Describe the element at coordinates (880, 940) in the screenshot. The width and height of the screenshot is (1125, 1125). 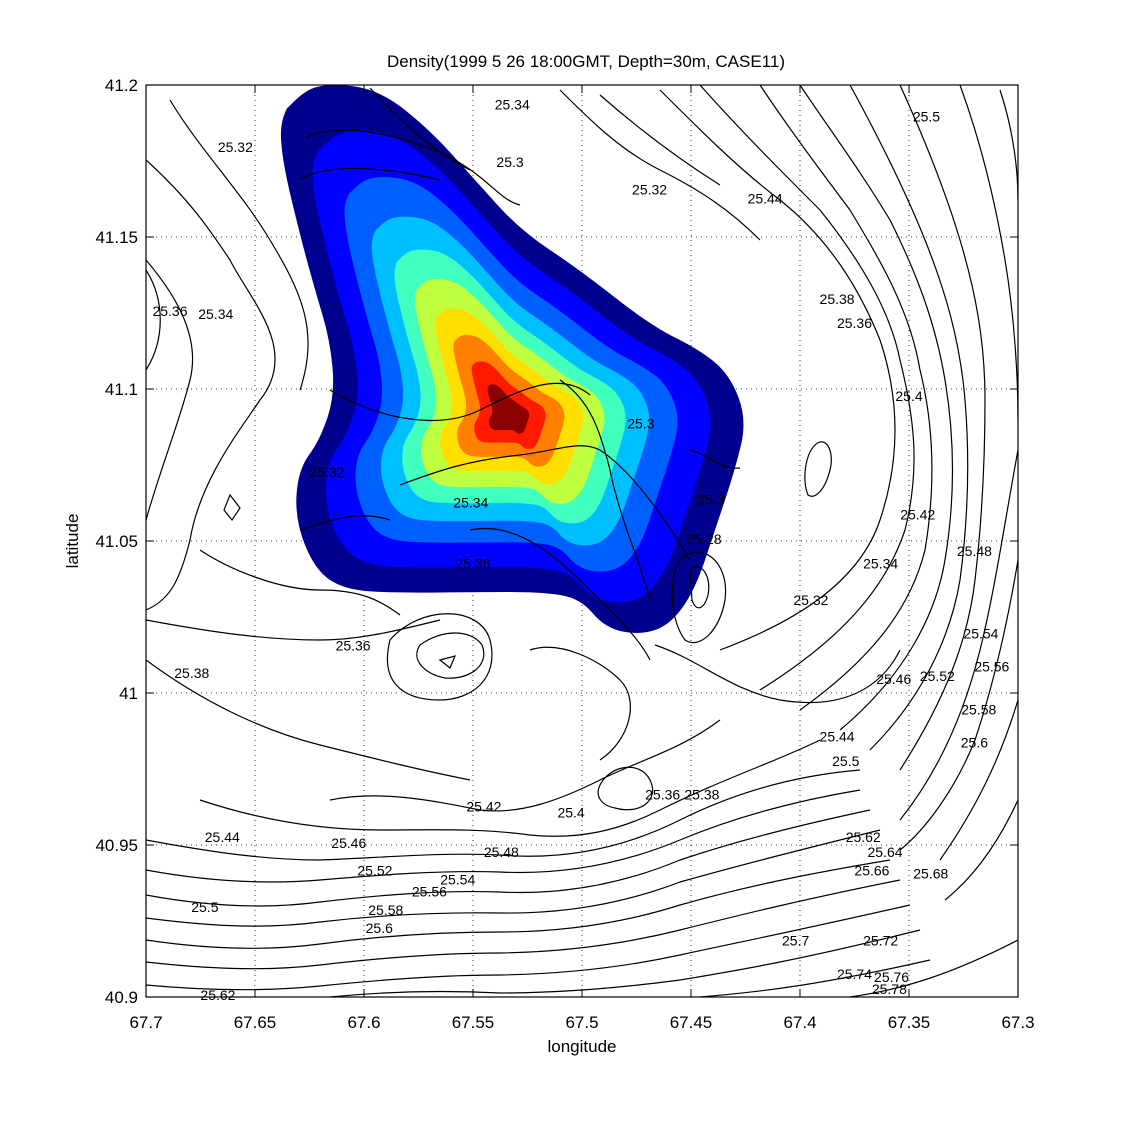
I see `contour-label: 25.72` at that location.